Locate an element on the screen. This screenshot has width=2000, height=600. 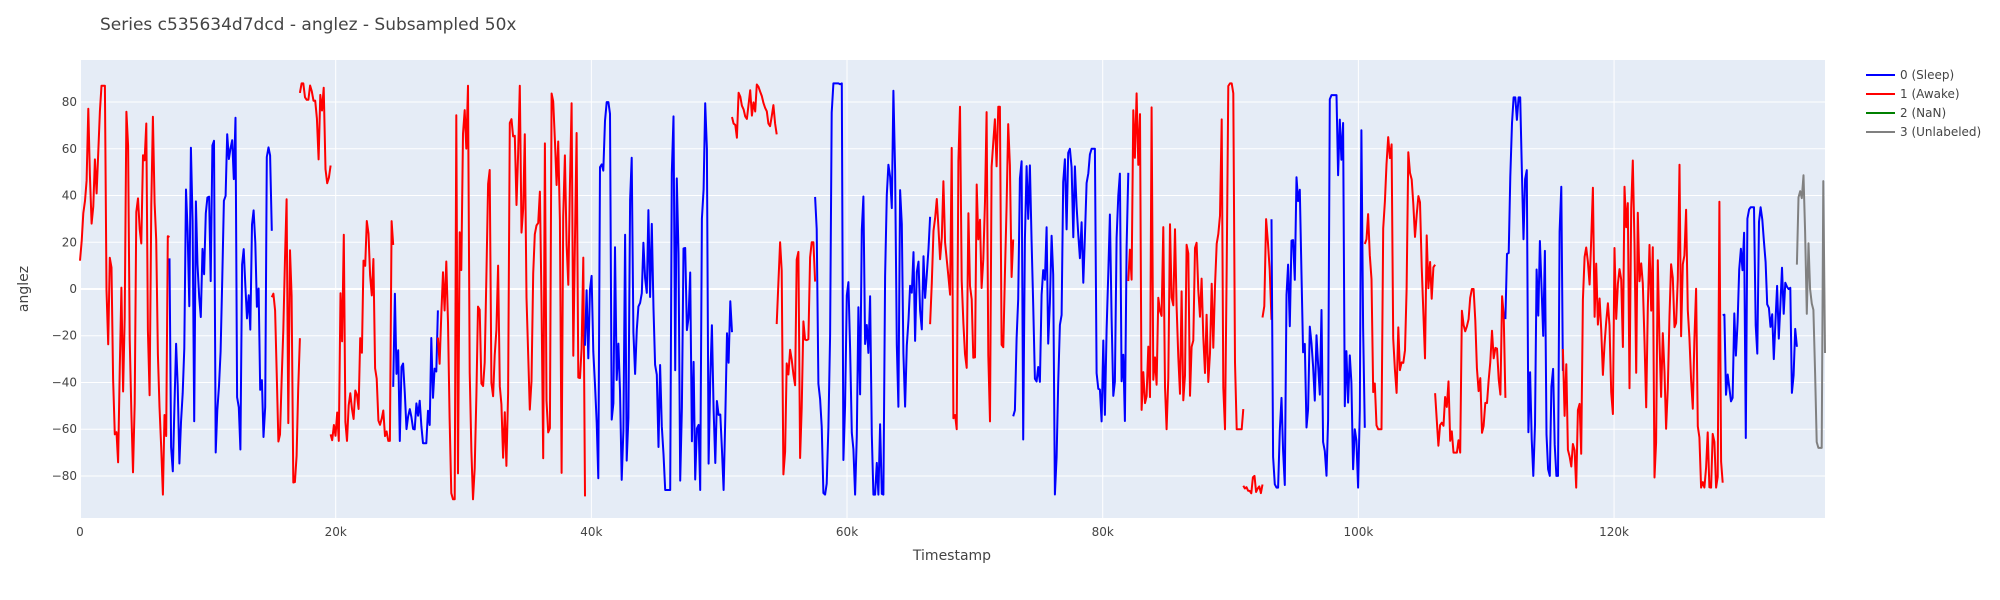
x-tick-label: 20k is located at coordinates (336, 532).